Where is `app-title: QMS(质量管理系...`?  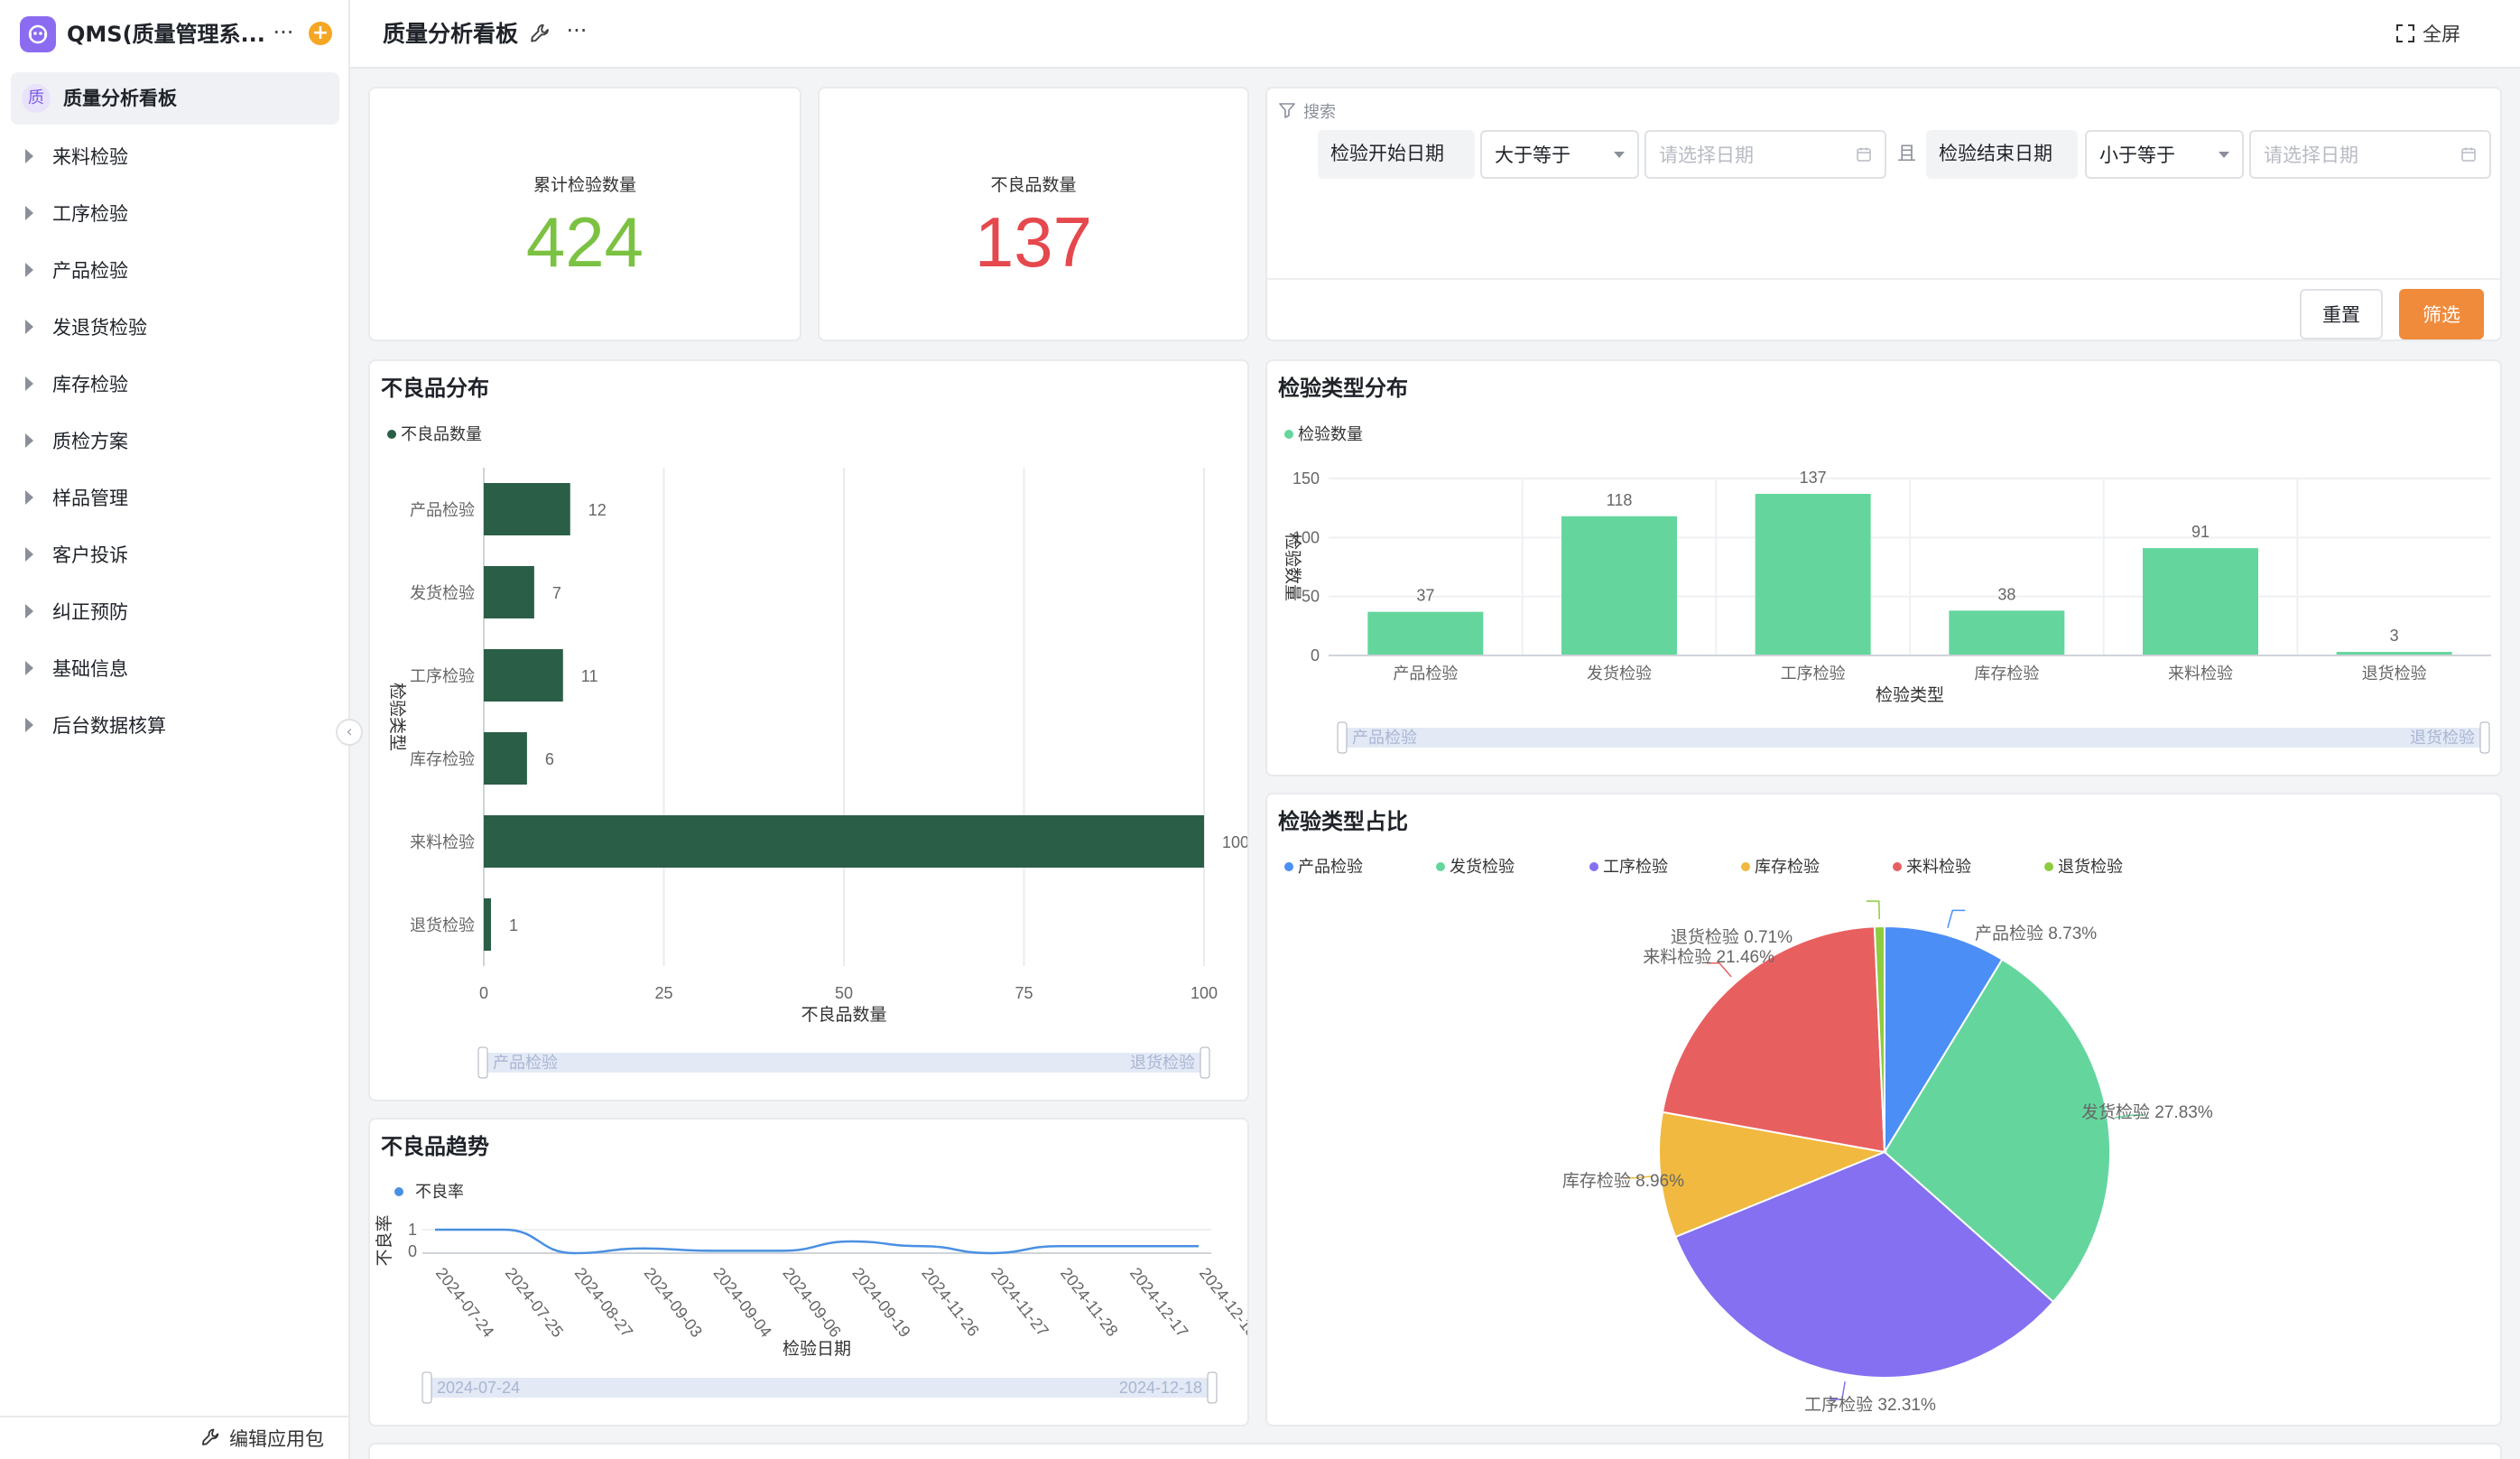
app-title: QMS(质量管理系... is located at coordinates (166, 34).